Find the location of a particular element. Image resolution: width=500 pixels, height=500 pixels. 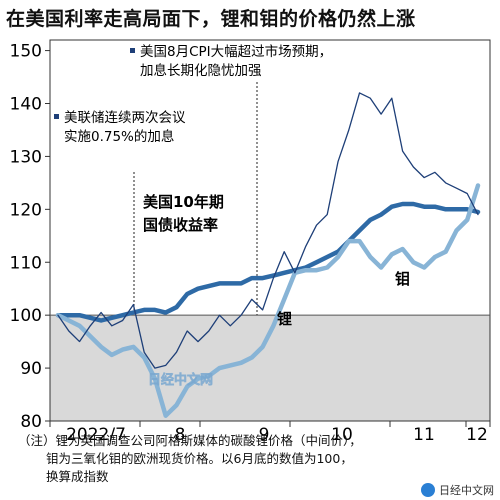

chart-title: 在美国利率走高局面下，锂和钼的价格仍然上涨 is located at coordinates (211, 19).